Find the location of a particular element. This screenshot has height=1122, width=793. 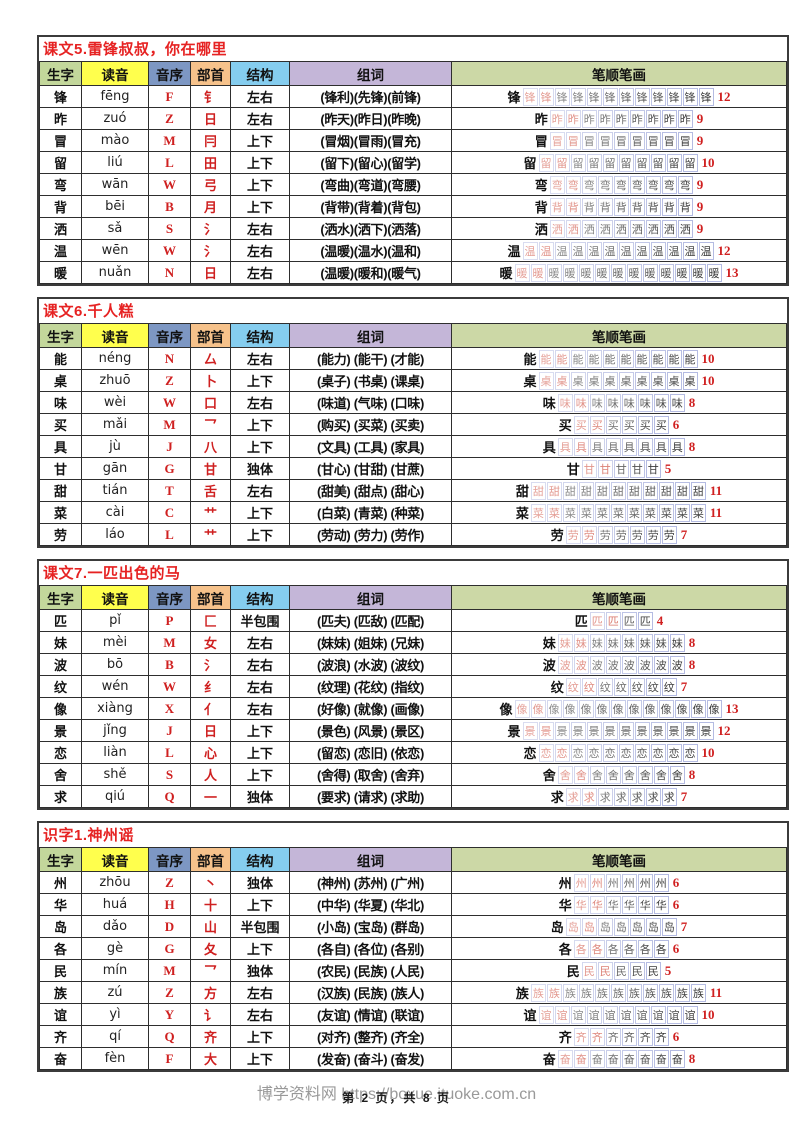

char-cell: 背 is located at coordinates (60, 206).